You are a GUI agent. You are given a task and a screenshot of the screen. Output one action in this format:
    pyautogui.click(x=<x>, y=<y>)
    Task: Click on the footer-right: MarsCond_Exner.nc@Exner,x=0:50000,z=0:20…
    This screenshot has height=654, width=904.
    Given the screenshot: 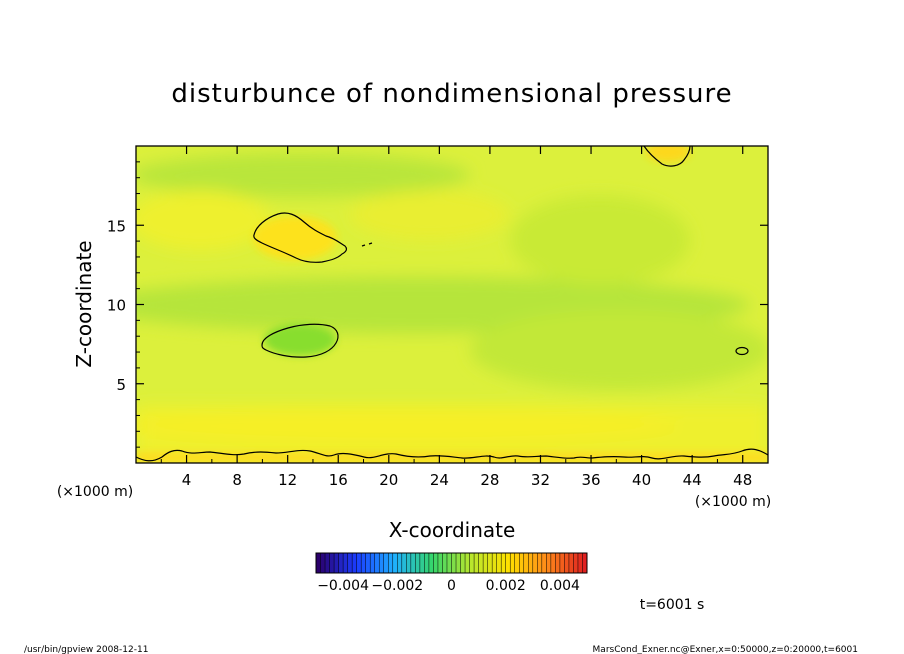 What is the action you would take?
    pyautogui.click(x=725, y=649)
    